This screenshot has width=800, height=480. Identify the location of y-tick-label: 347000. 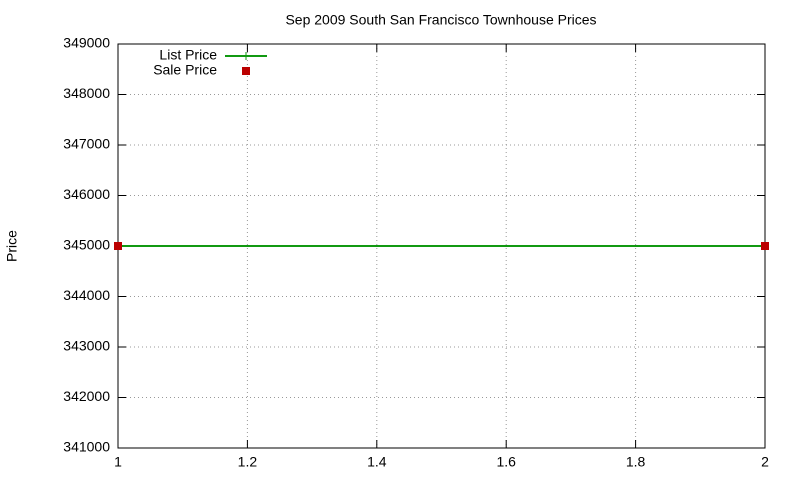
(86, 144).